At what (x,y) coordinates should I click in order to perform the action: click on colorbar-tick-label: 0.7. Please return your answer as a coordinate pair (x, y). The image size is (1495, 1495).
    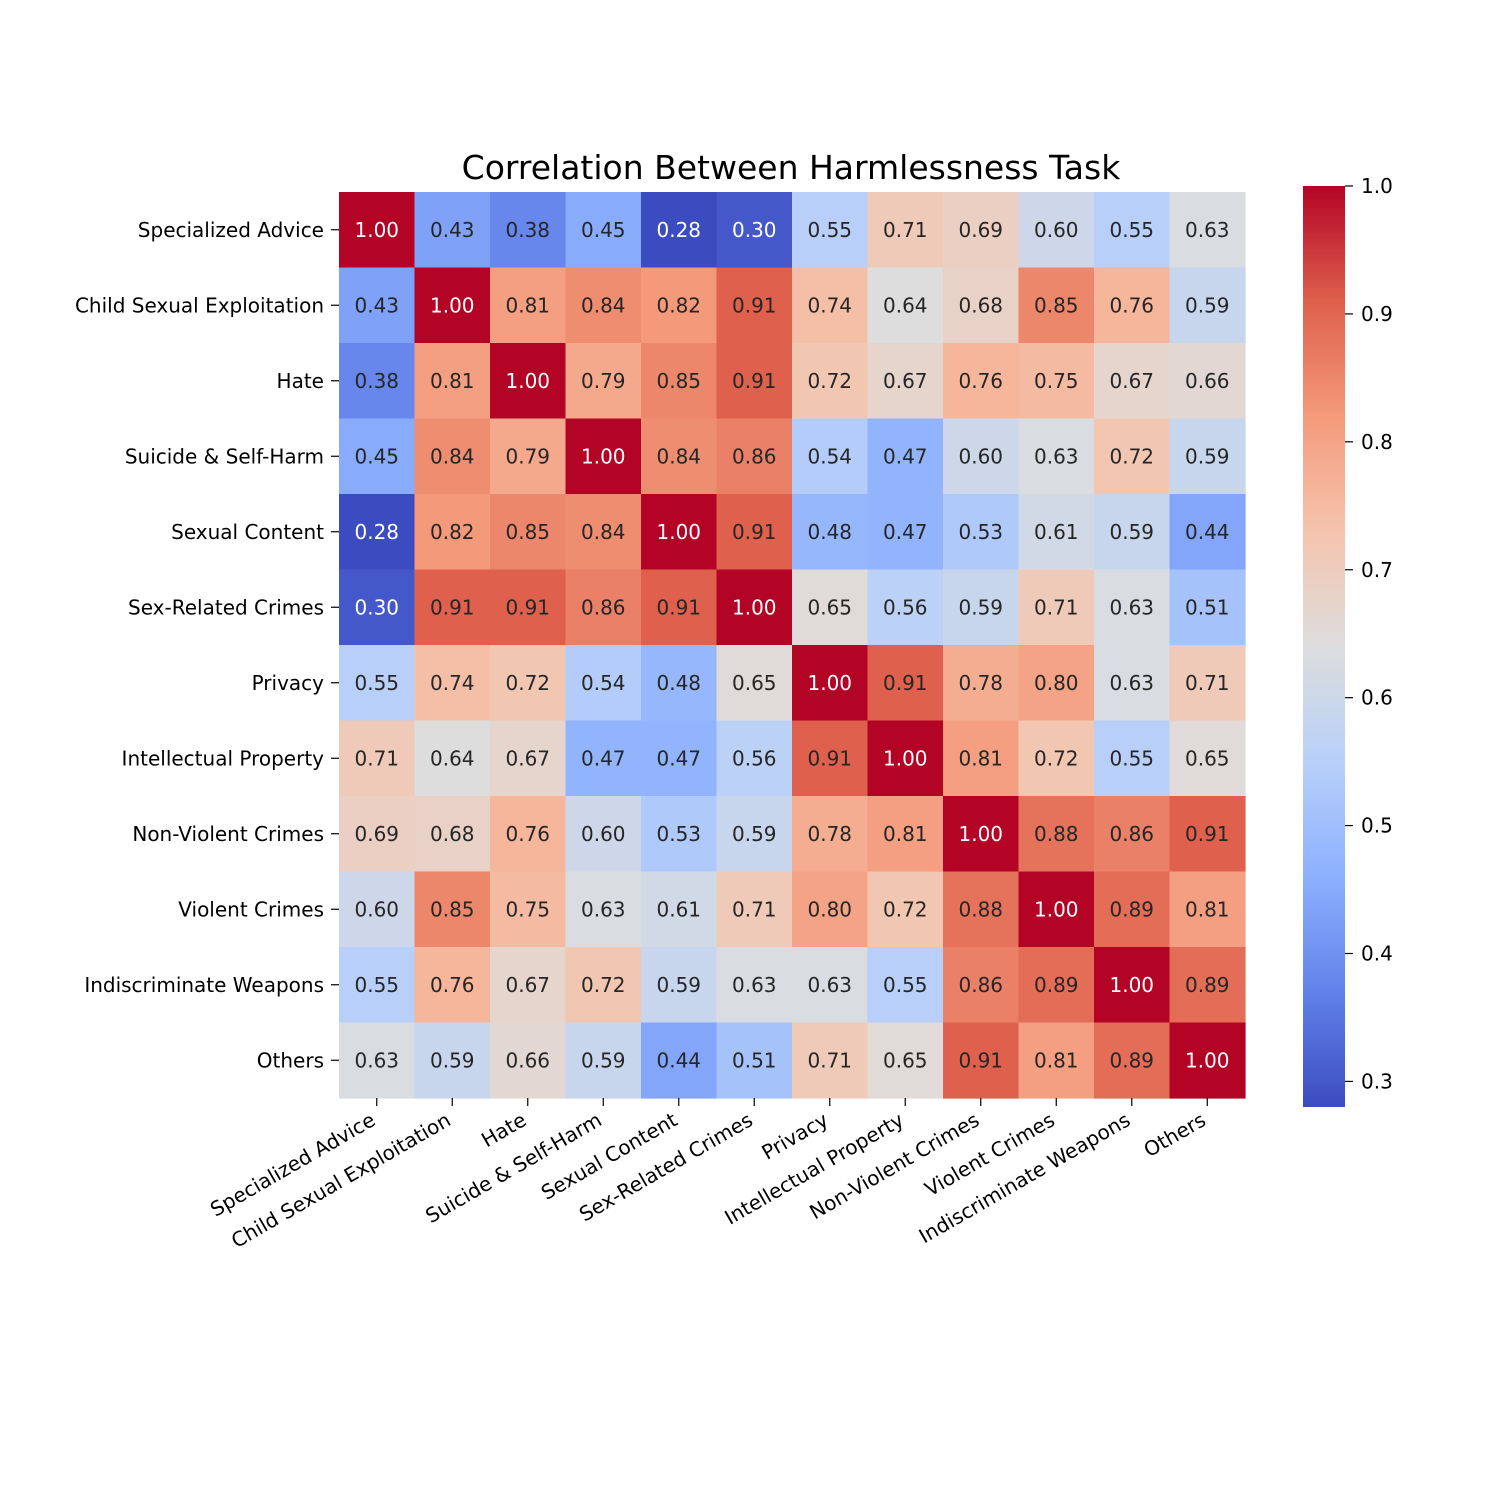
    Looking at the image, I should click on (1377, 570).